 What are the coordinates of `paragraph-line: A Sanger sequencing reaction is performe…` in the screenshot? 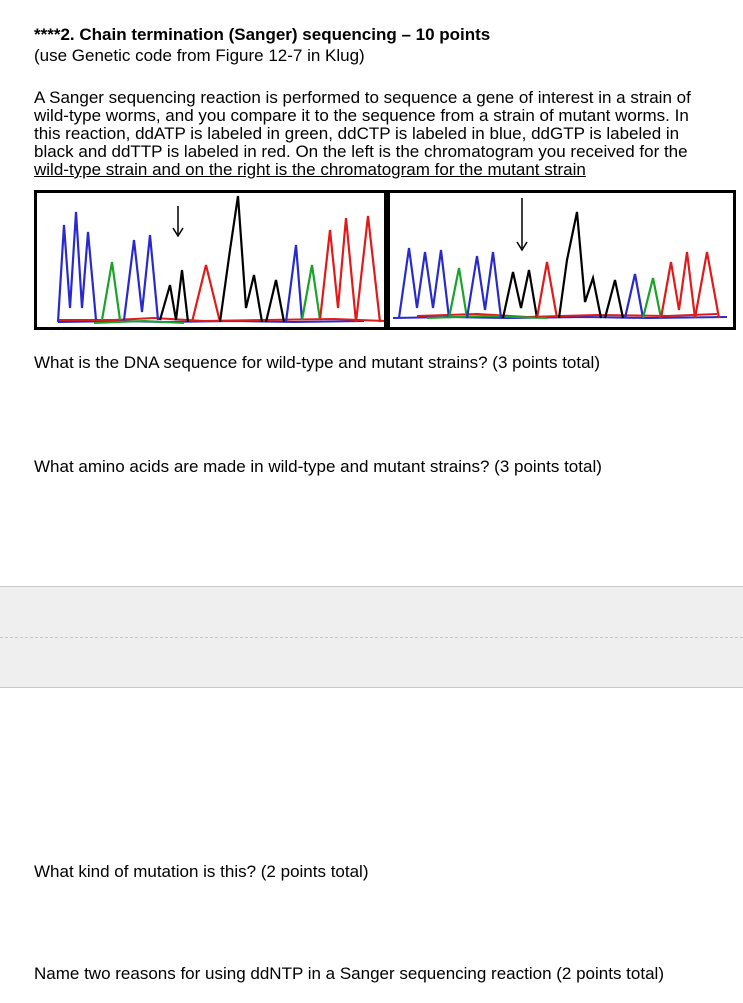 It's located at (362, 97).